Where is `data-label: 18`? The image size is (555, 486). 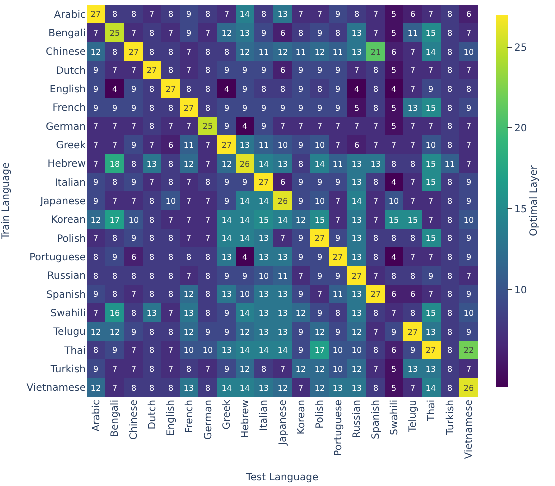 data-label: 18 is located at coordinates (115, 164).